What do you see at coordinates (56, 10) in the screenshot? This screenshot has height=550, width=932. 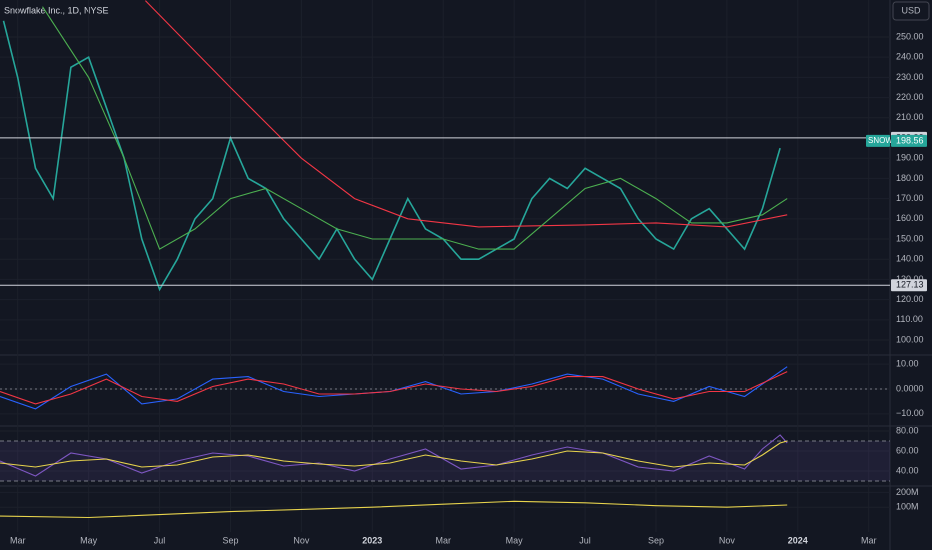 I see `chart-title: Snowflake Inc., 1D, NYSE` at bounding box center [56, 10].